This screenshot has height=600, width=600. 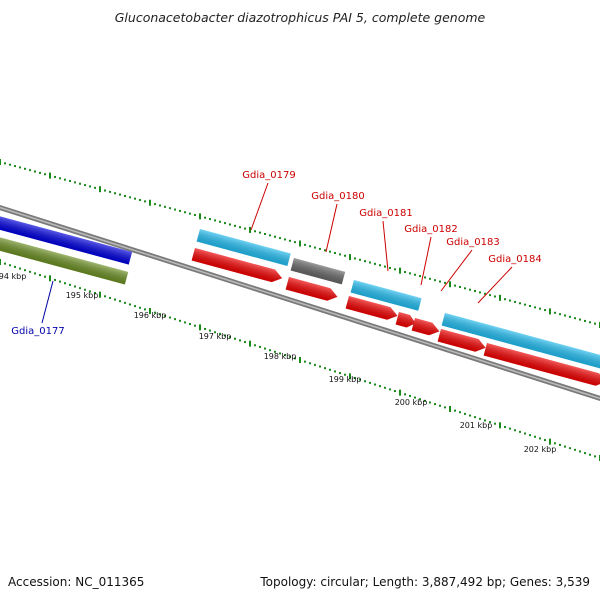 I want to click on gene-red-e-shade, so click(x=541, y=364).